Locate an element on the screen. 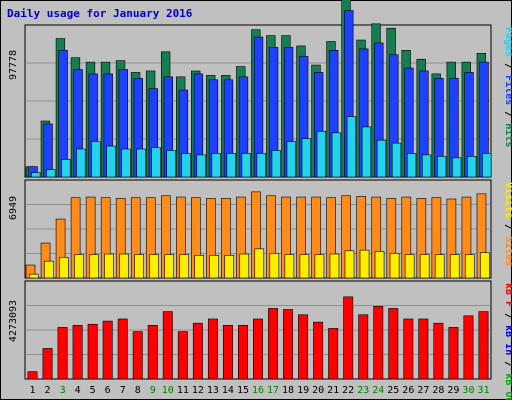 Image resolution: width=512 pixels, height=400 pixels. bar-requests-pages-day-15-face is located at coordinates (246, 165).